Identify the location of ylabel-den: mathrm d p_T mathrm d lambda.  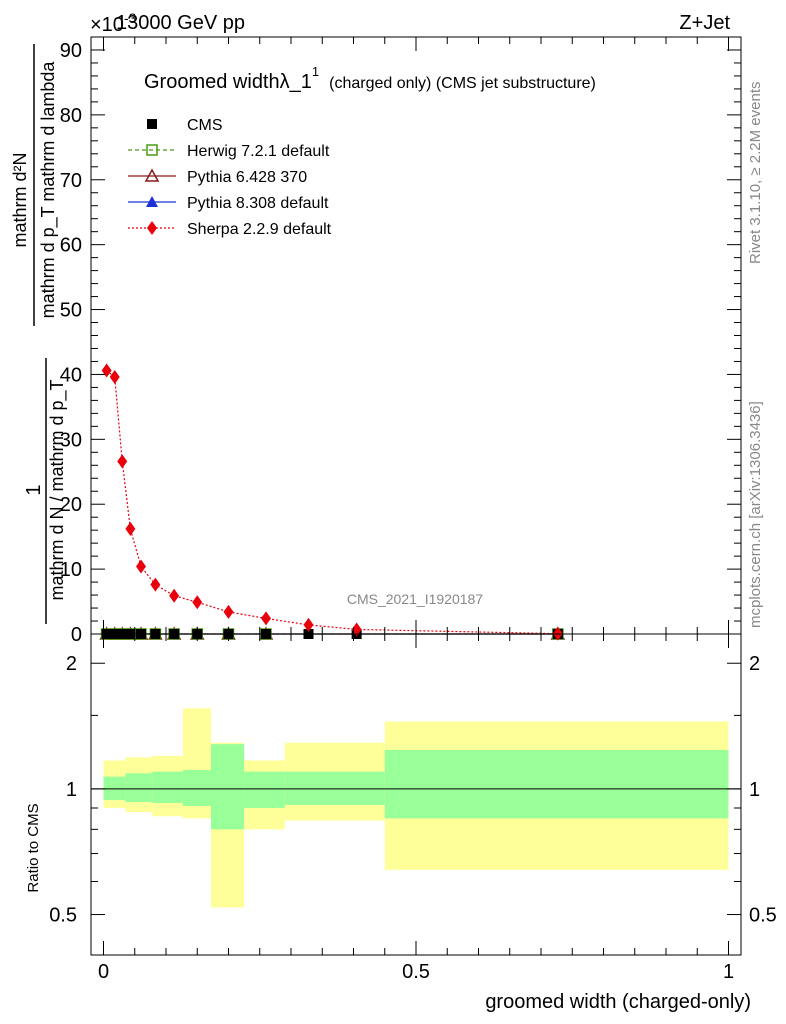
(48, 190).